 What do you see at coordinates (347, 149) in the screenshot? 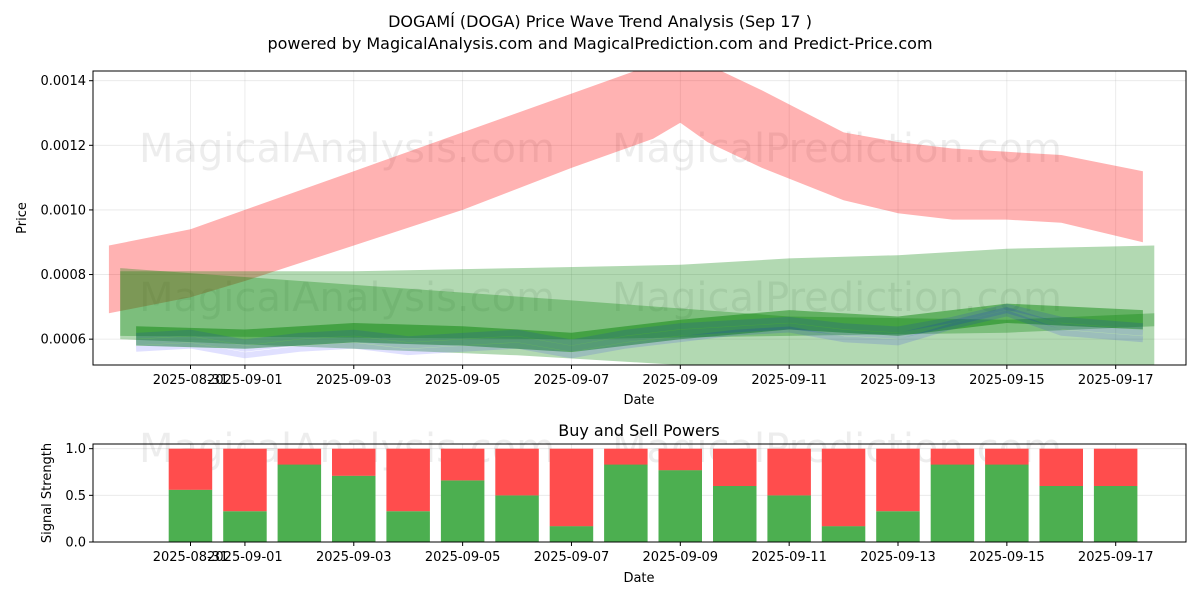
I see `watermark-left: MagicalAnalysis.com` at bounding box center [347, 149].